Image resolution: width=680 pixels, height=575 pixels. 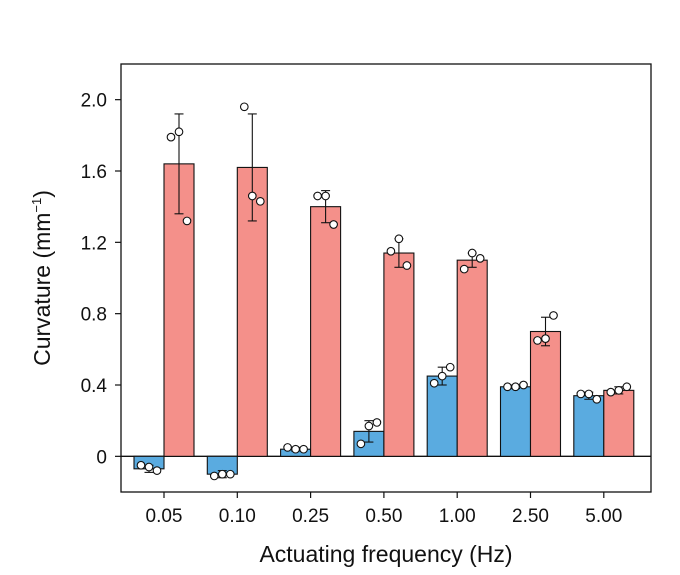 I want to click on data-point-series1-5.00-3, so click(x=597, y=399).